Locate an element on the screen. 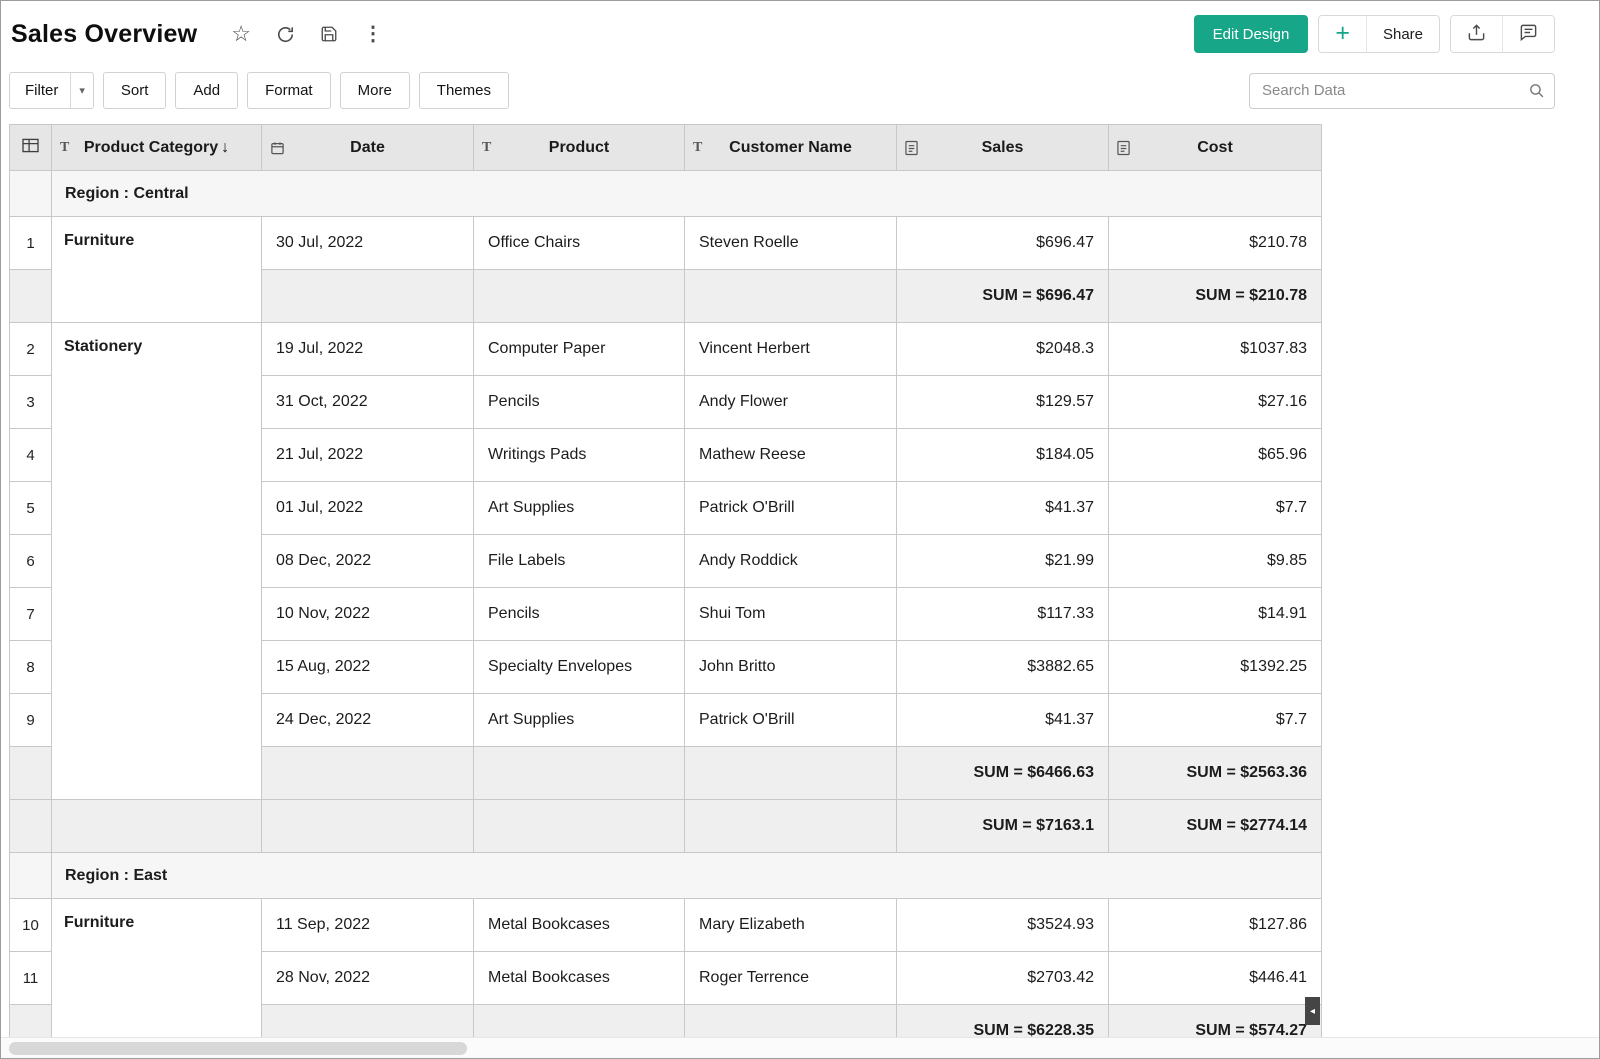  customer-cell: Andy Flower is located at coordinates (790, 402).